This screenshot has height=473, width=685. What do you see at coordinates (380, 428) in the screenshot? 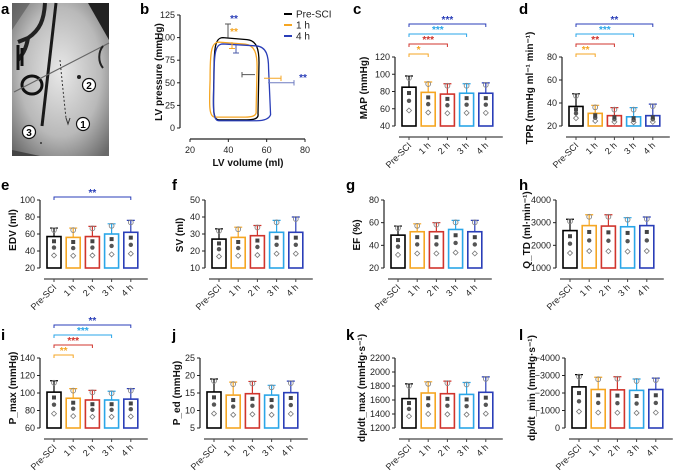
I see `y-tick-label: 1200` at bounding box center [380, 428].